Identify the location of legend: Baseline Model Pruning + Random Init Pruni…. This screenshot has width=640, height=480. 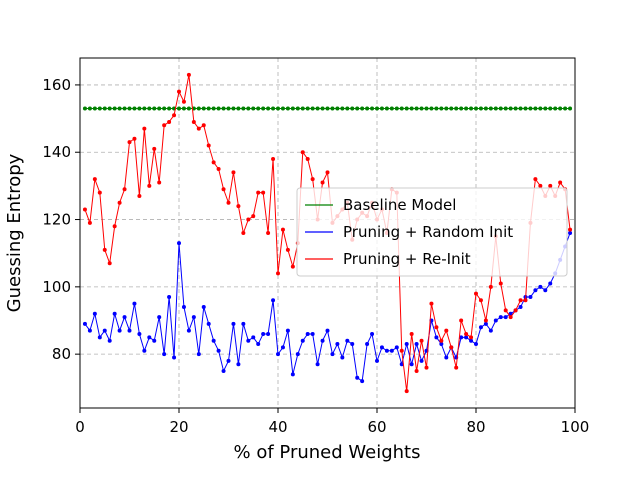
(432, 232).